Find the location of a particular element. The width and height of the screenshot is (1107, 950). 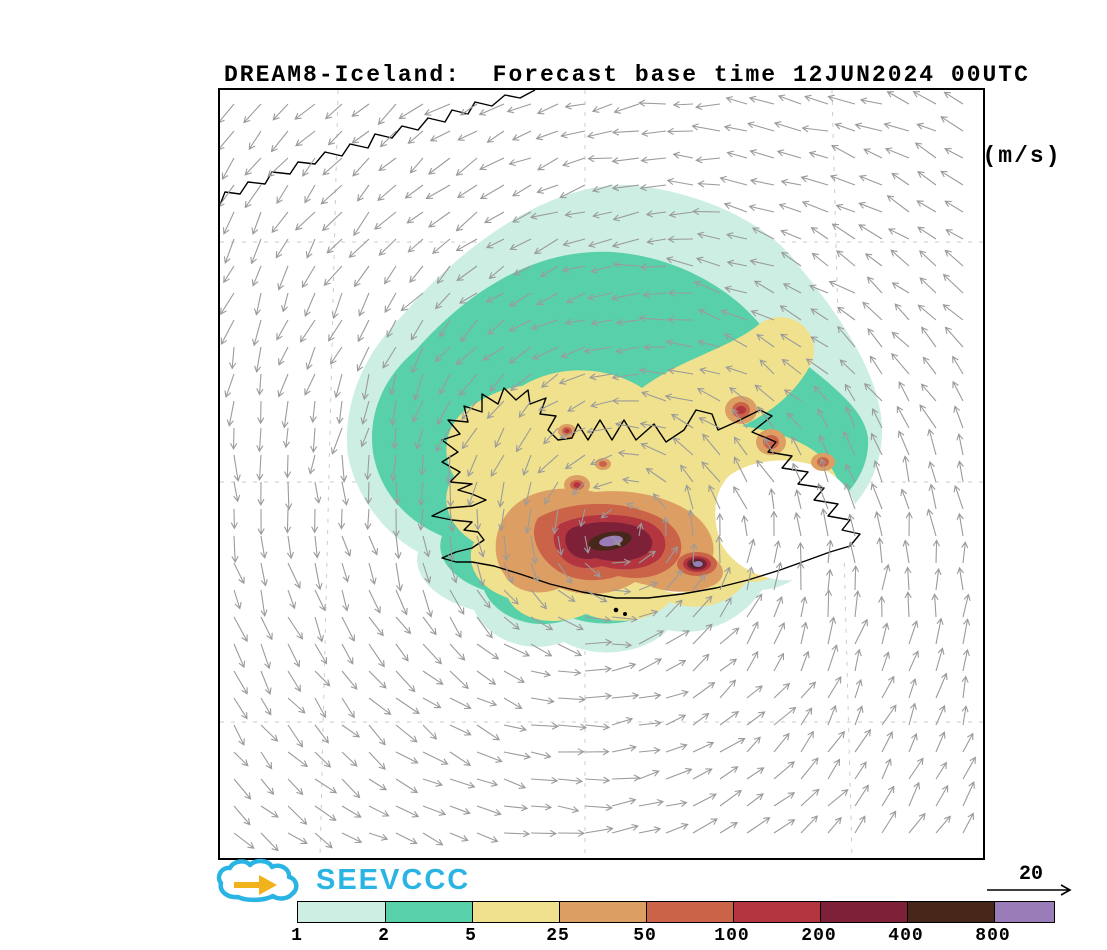

island-dot is located at coordinates (625, 614).